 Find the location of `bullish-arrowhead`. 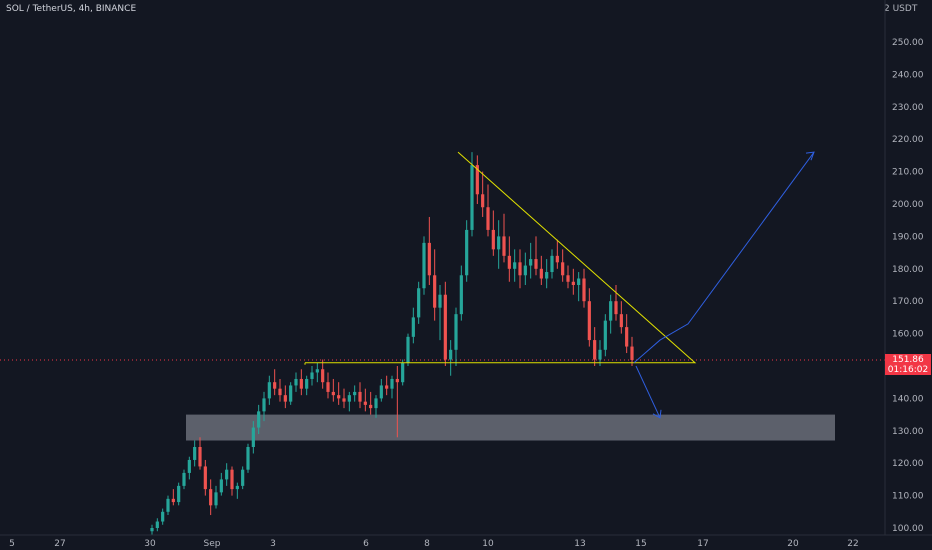

bullish-arrowhead is located at coordinates (810, 156).